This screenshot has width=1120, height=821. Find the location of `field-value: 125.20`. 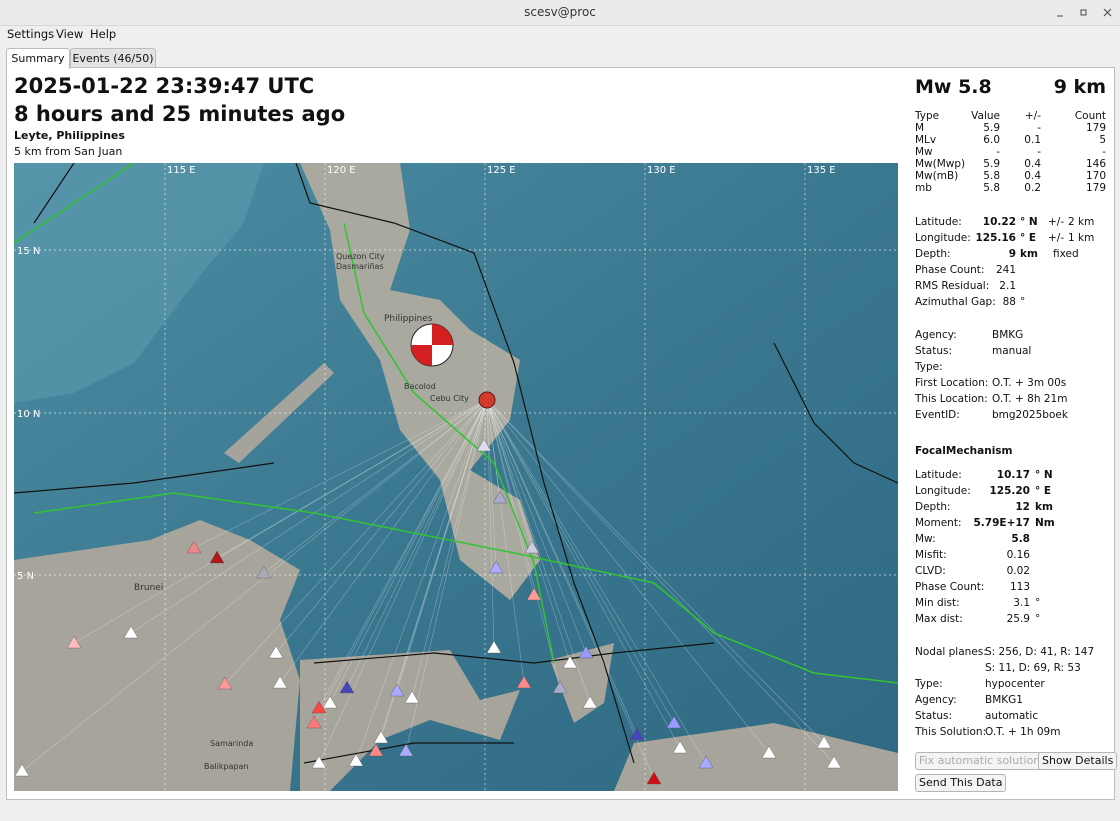

field-value: 125.20 is located at coordinates (1009, 491).